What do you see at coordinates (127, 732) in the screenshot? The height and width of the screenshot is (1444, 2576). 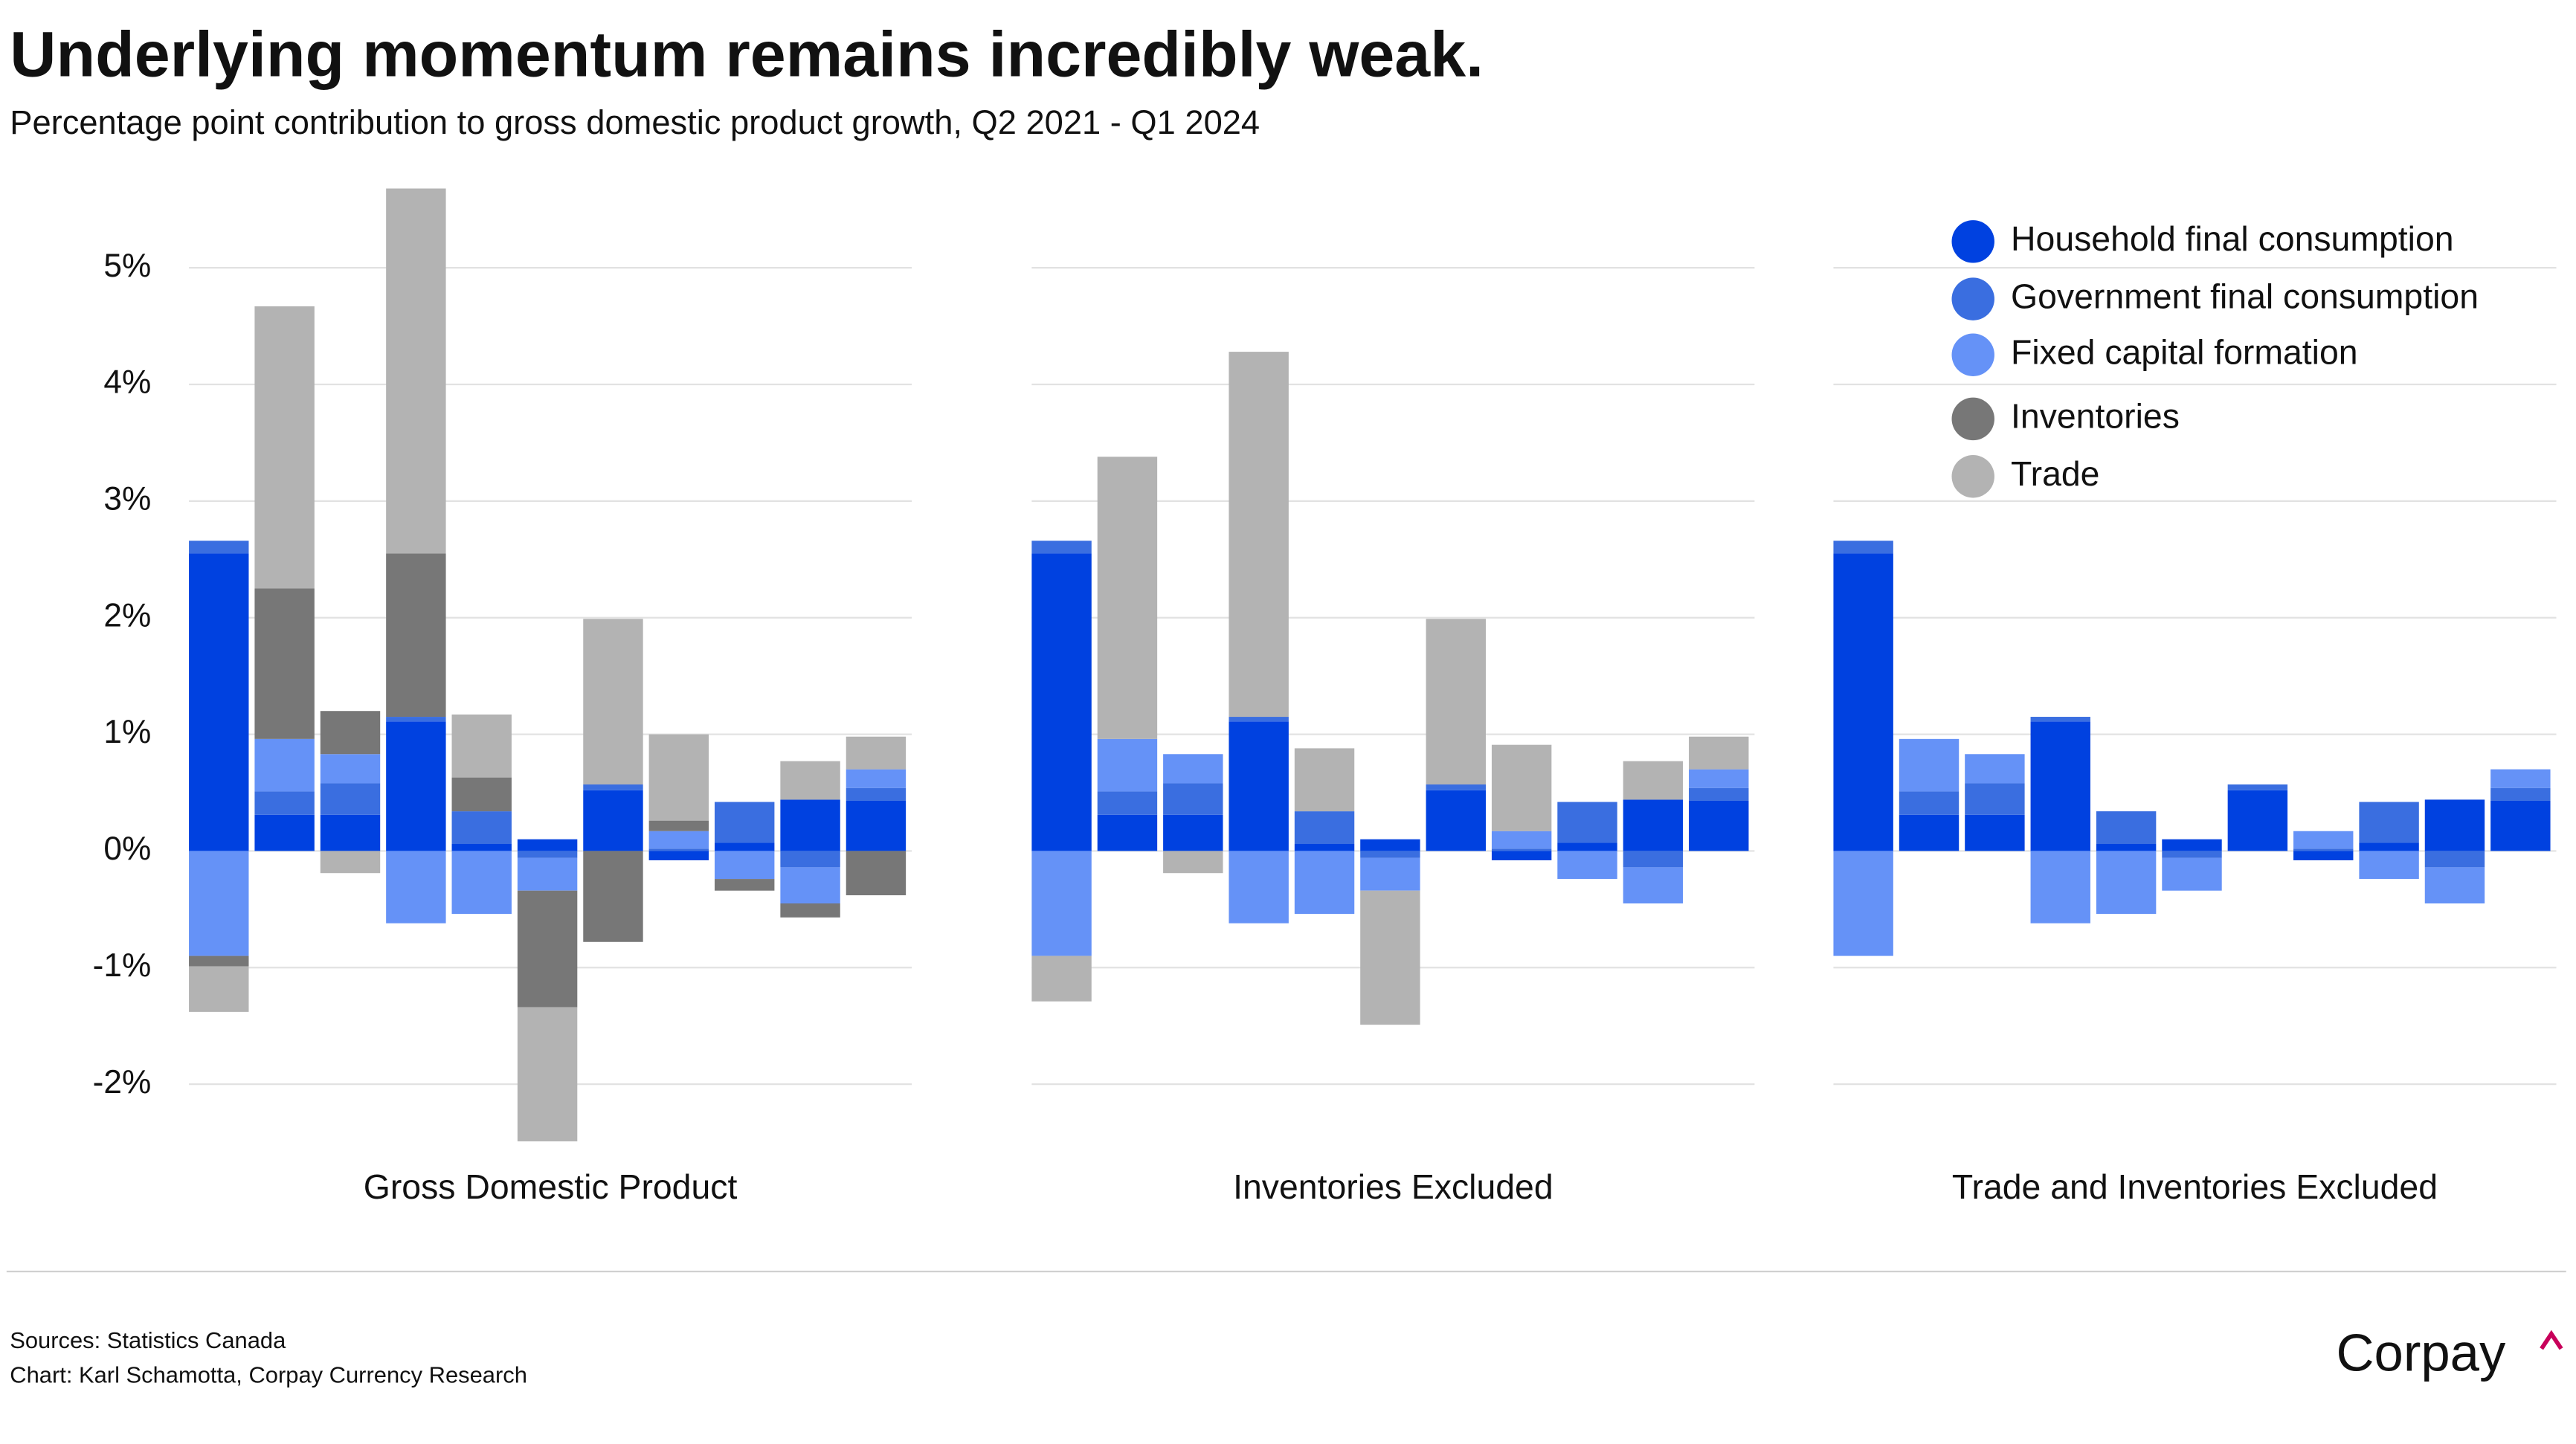 I see `y-tick-label: 1%` at bounding box center [127, 732].